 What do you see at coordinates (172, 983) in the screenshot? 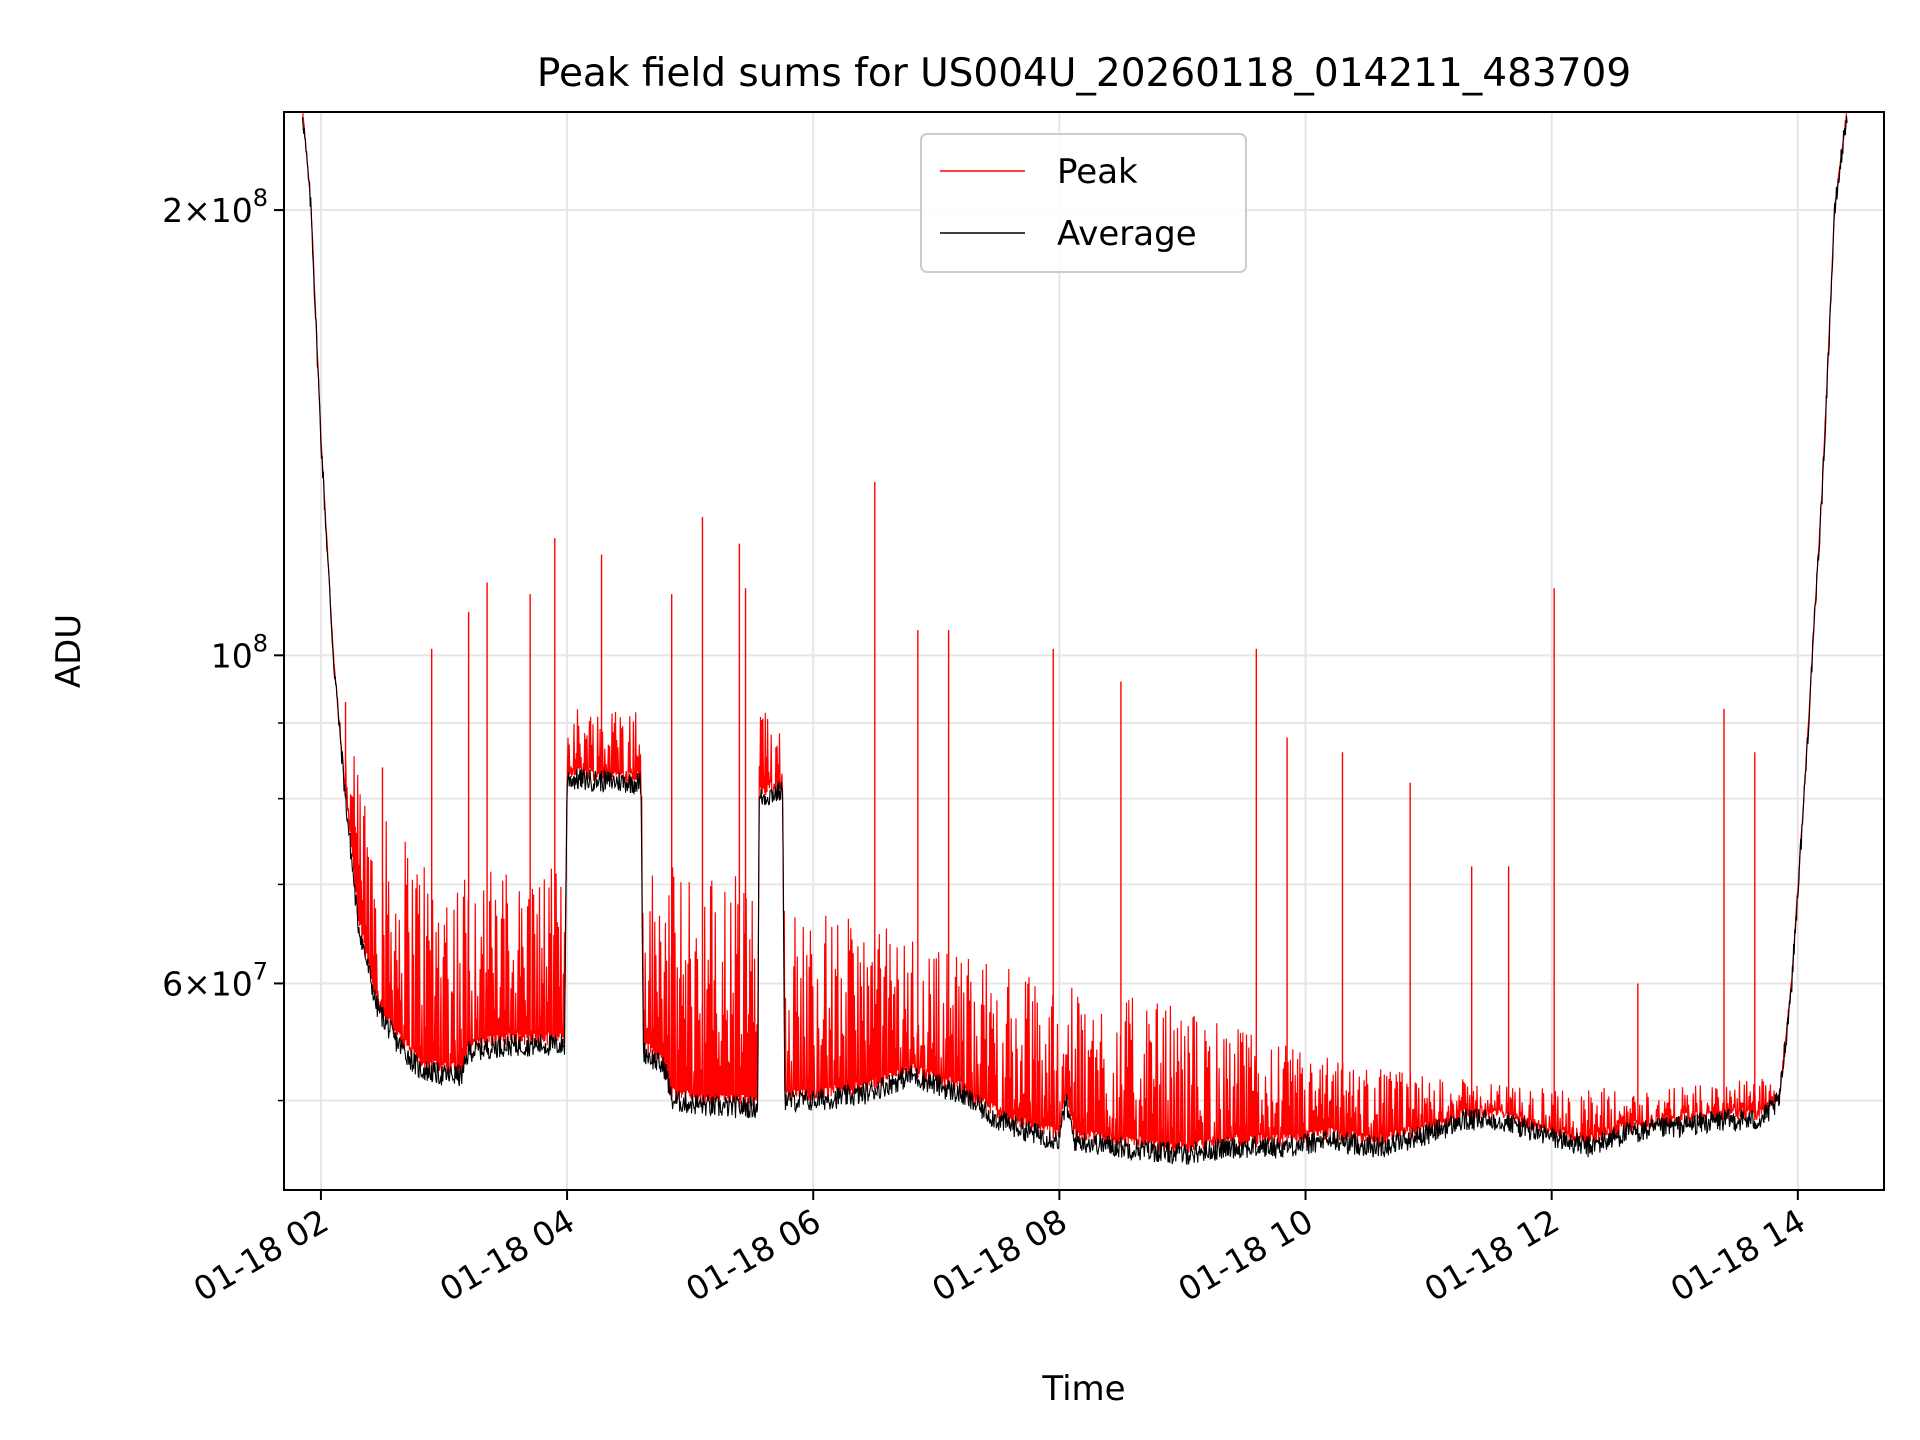
I see `y-tick-mantissa: 6` at bounding box center [172, 983].